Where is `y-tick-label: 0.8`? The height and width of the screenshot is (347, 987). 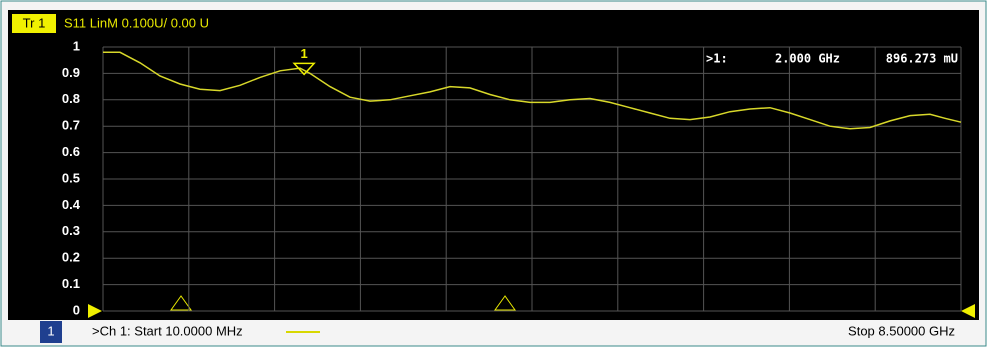 y-tick-label: 0.8 is located at coordinates (71, 98).